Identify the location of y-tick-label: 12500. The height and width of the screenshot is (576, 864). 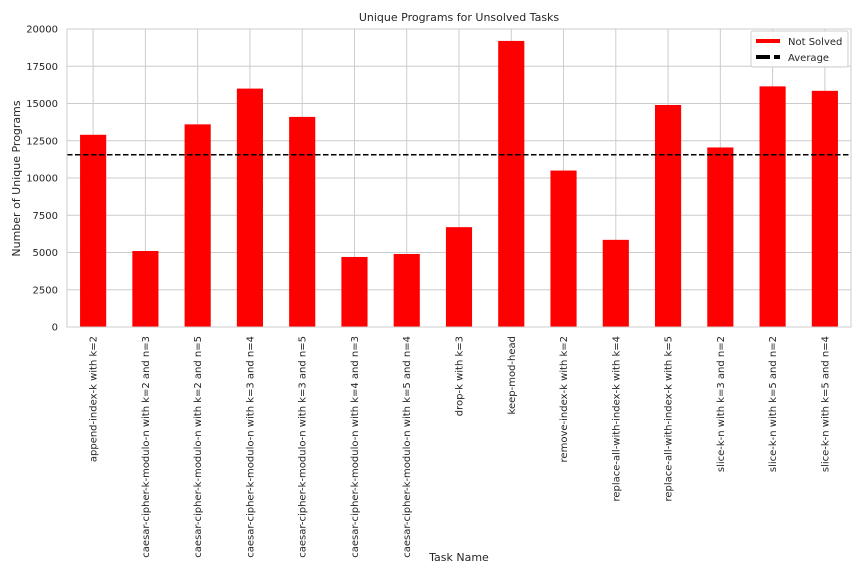
(42, 141).